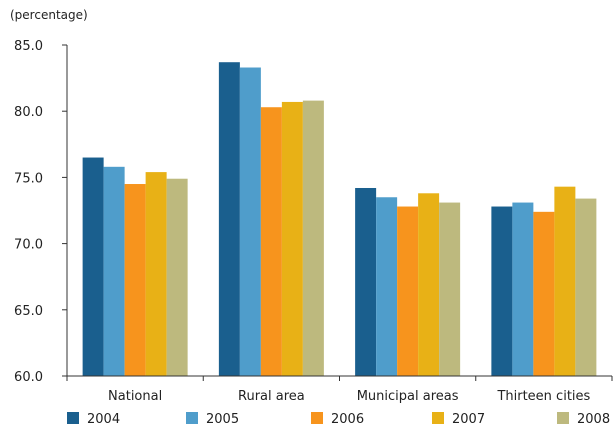 The width and height of the screenshot is (616, 433). What do you see at coordinates (135, 396) in the screenshot?
I see `x-category-label: National` at bounding box center [135, 396].